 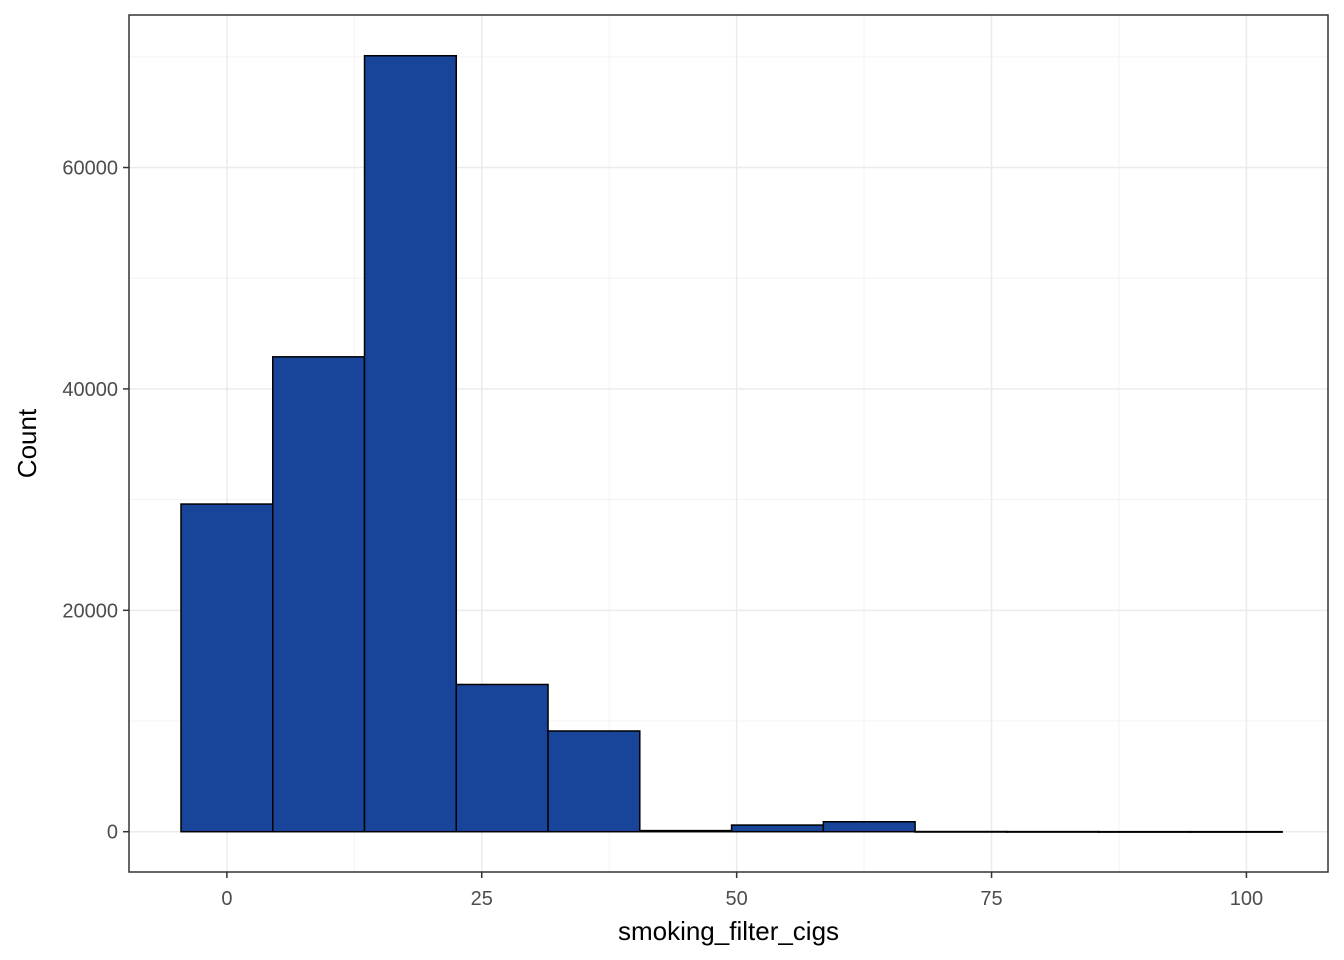 I want to click on y-tick-label: 40000, so click(x=90, y=390).